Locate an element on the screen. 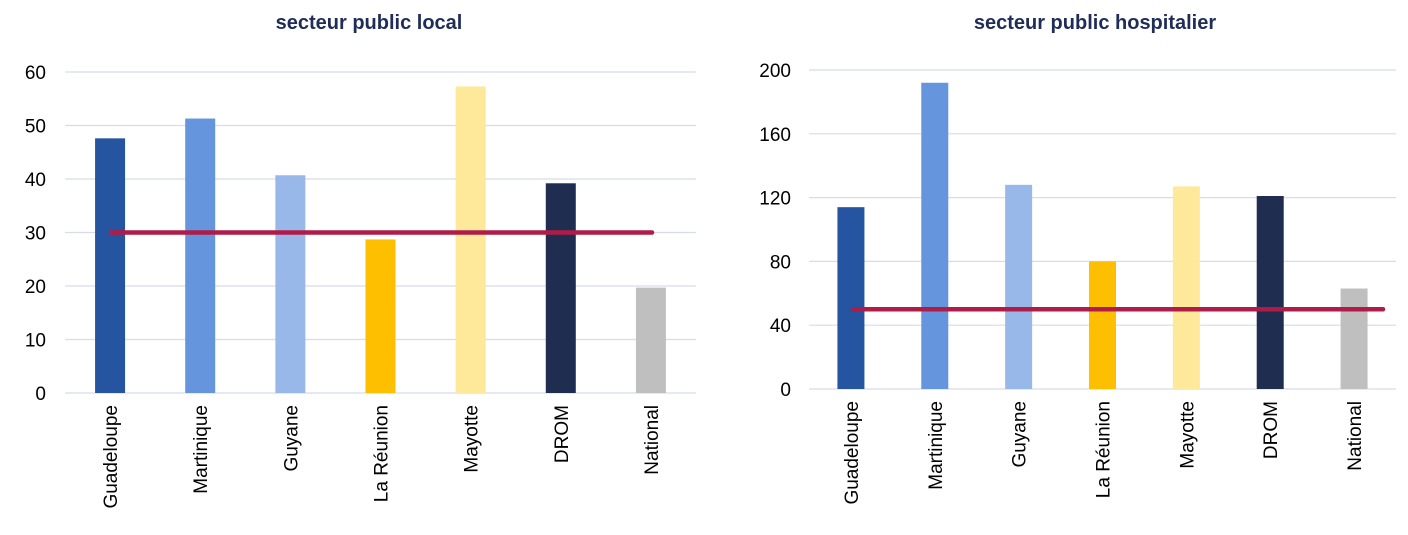 The height and width of the screenshot is (535, 1408). y-tick-label: 80 is located at coordinates (780, 262).